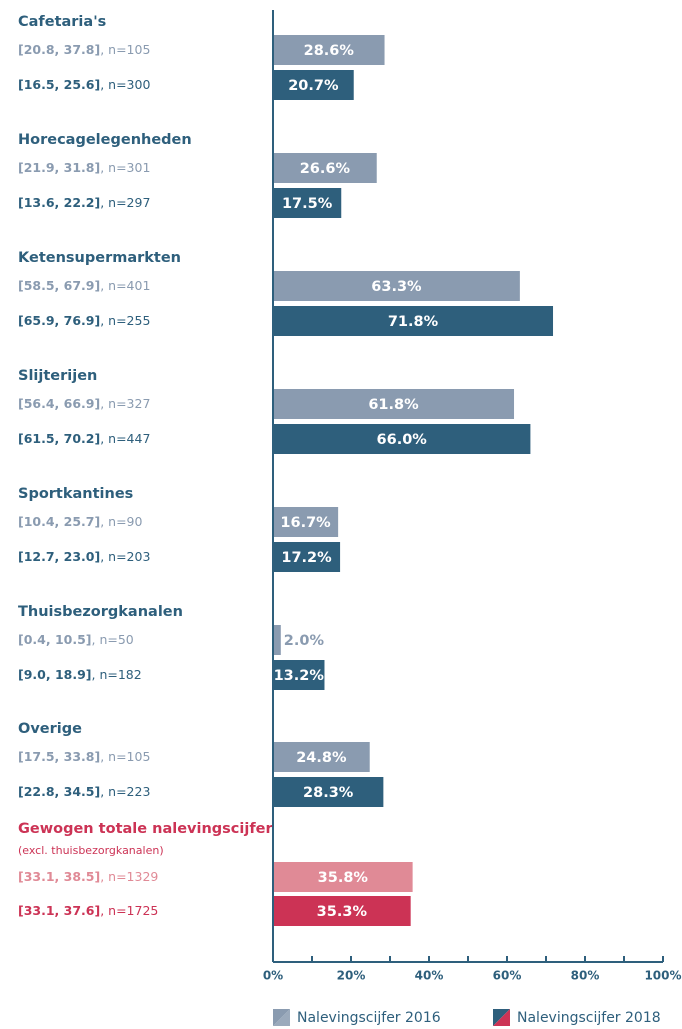  I want to click on interval-label: [12.7, 23.0], n=203, so click(84, 556).